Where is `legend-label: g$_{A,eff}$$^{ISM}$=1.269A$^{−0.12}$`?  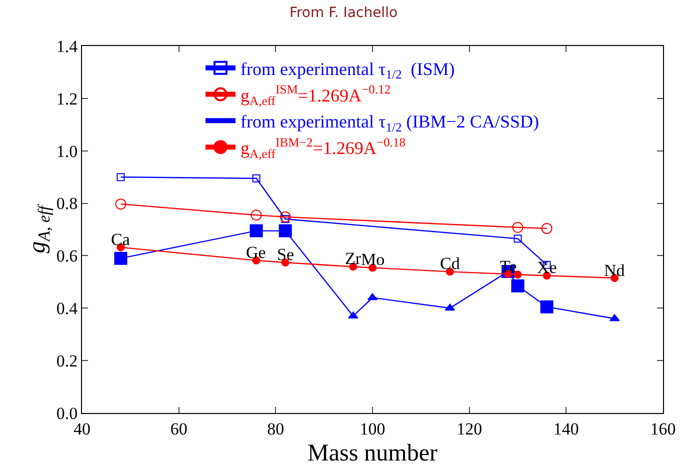
legend-label: g$_{A,eff}$$^{ISM}$=1.269A$^{−0.12}$ is located at coordinates (315, 95).